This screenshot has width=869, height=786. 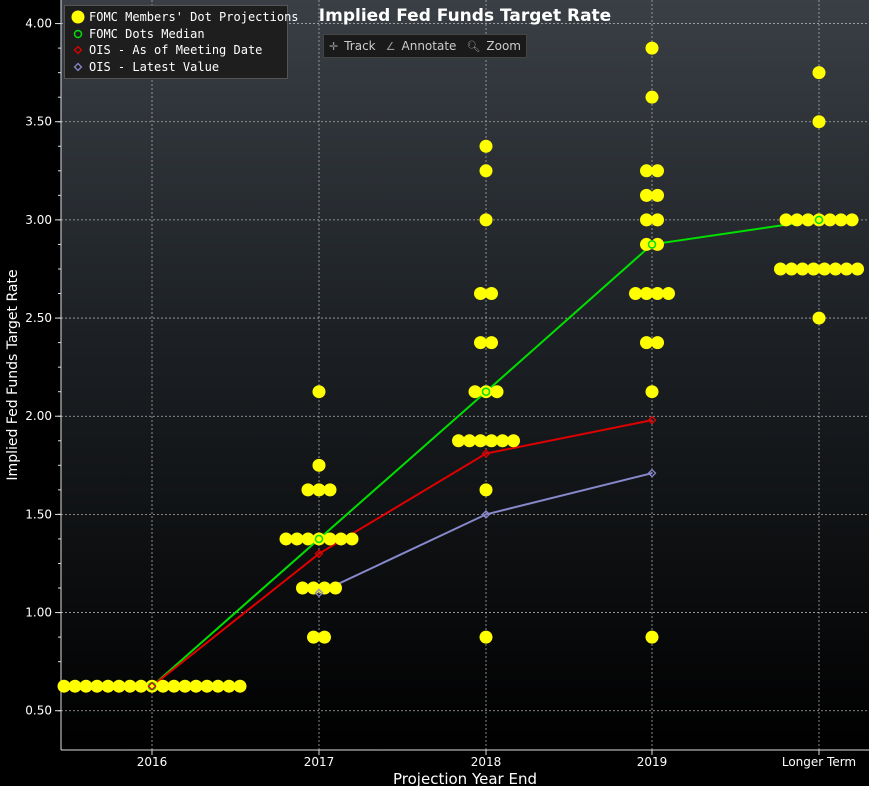 I want to click on legend-label: OIS - Latest Value, so click(x=154, y=66).